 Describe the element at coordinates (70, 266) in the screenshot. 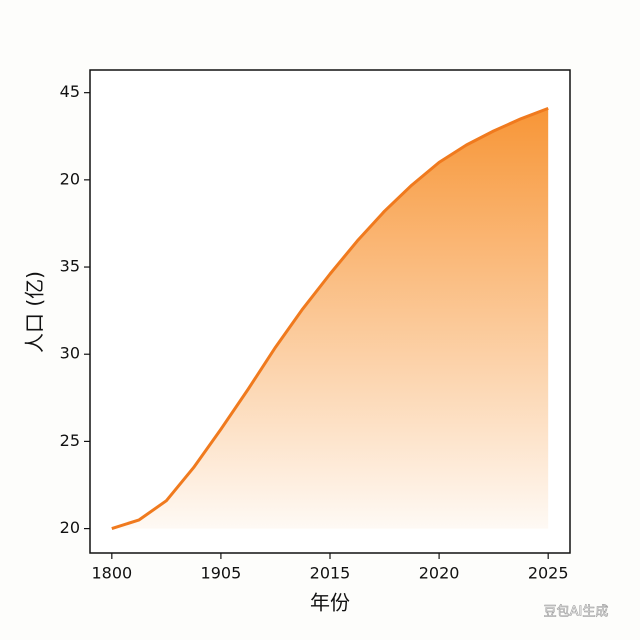

I see `y-tick-label: 35` at that location.